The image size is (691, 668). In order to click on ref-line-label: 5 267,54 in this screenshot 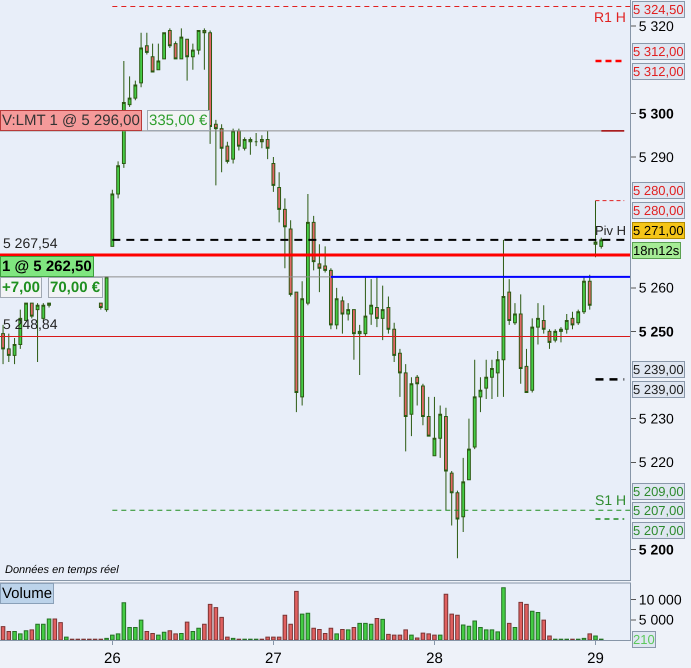, I will do `click(30, 243)`.